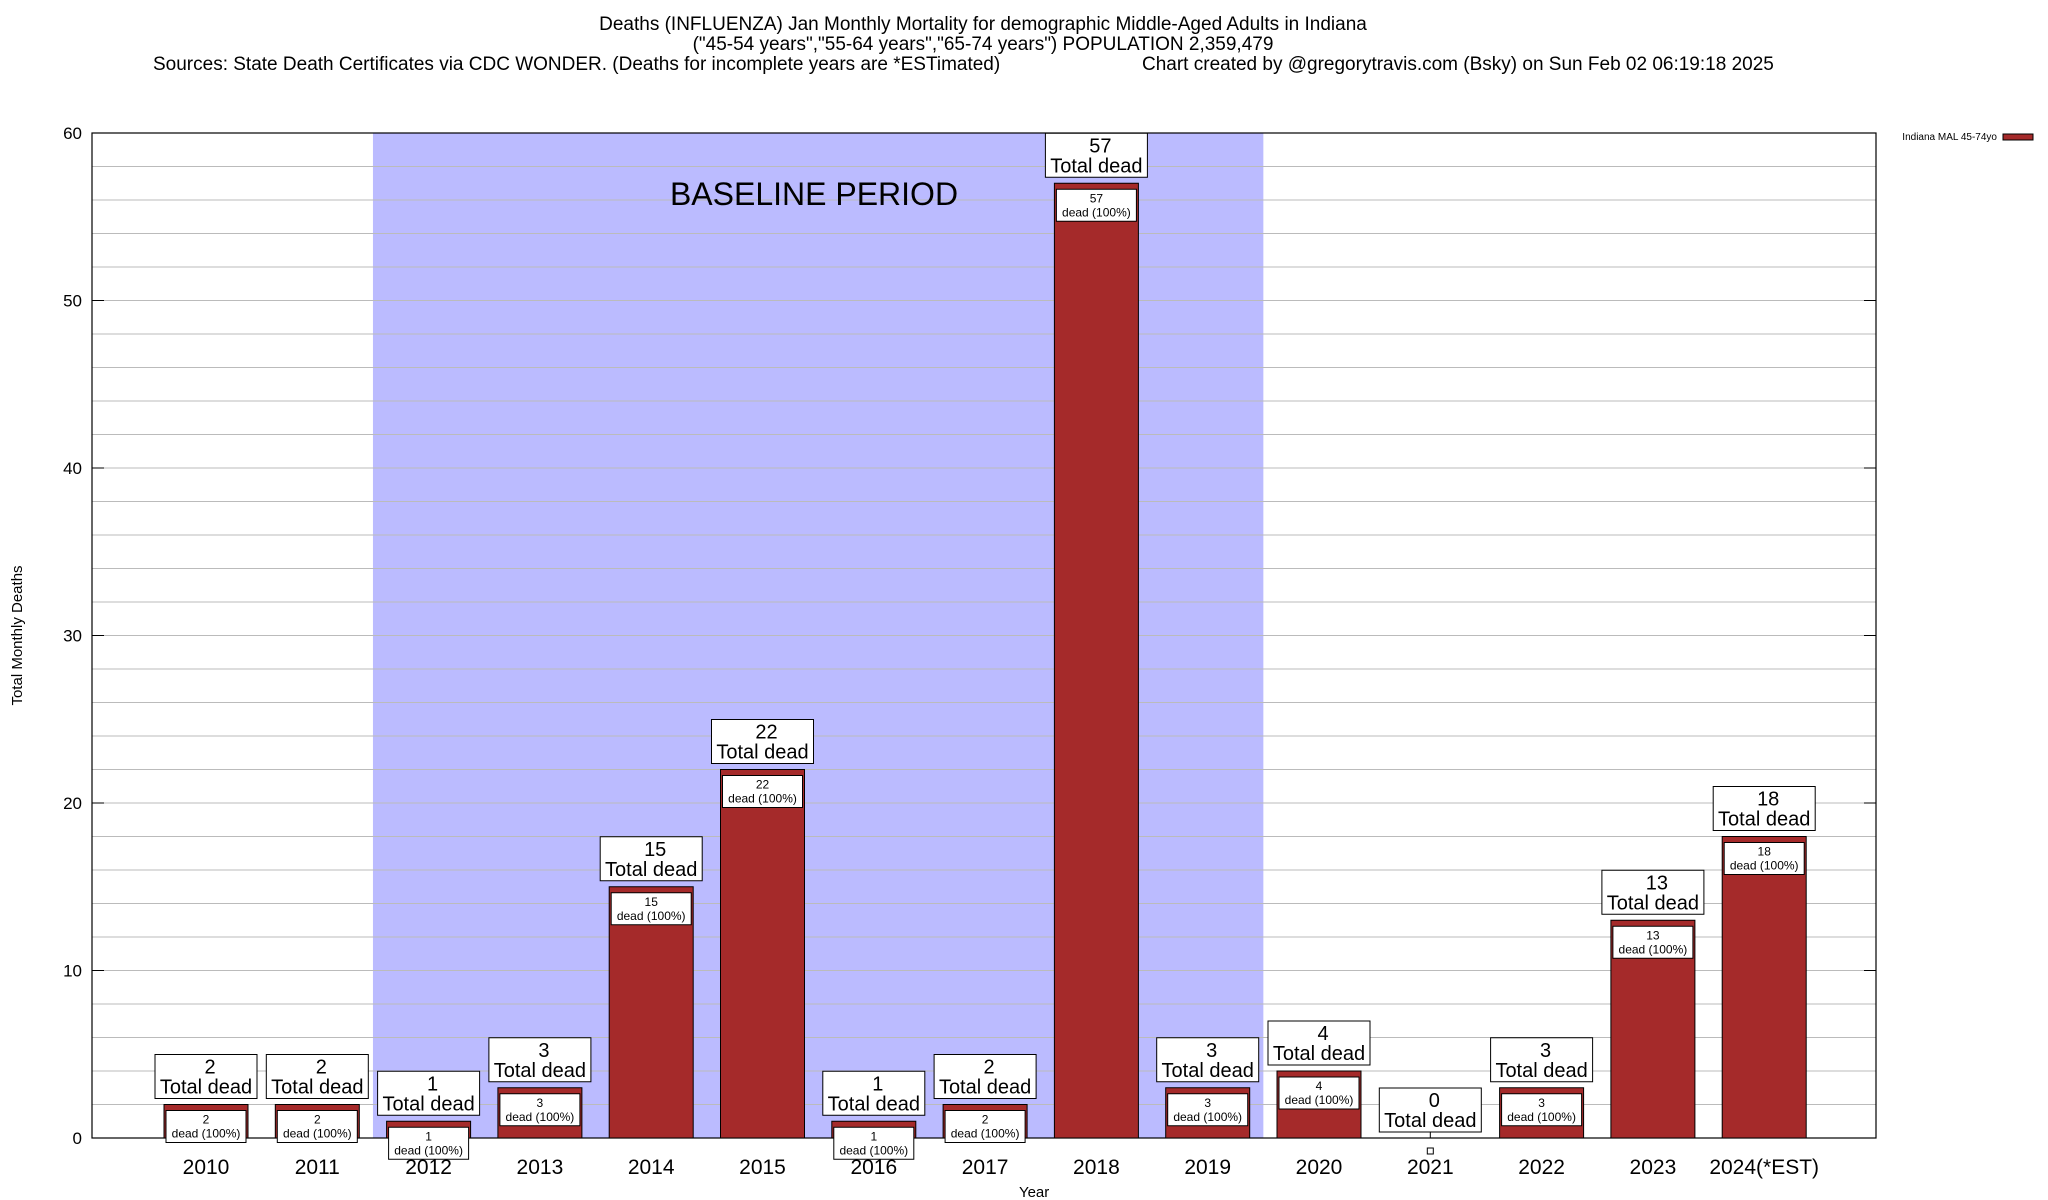 The height and width of the screenshot is (1200, 2048). I want to click on legend-swatch, so click(2018, 137).